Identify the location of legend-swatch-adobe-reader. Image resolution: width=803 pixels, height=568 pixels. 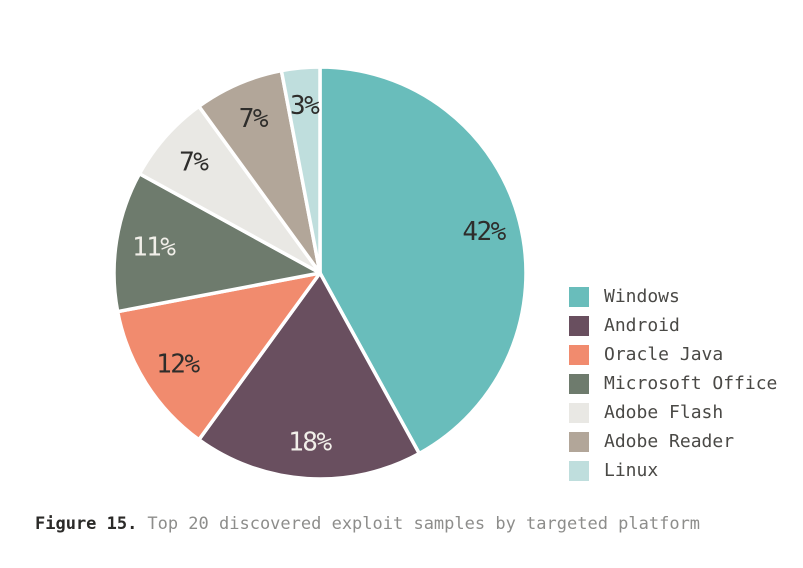
(579, 442).